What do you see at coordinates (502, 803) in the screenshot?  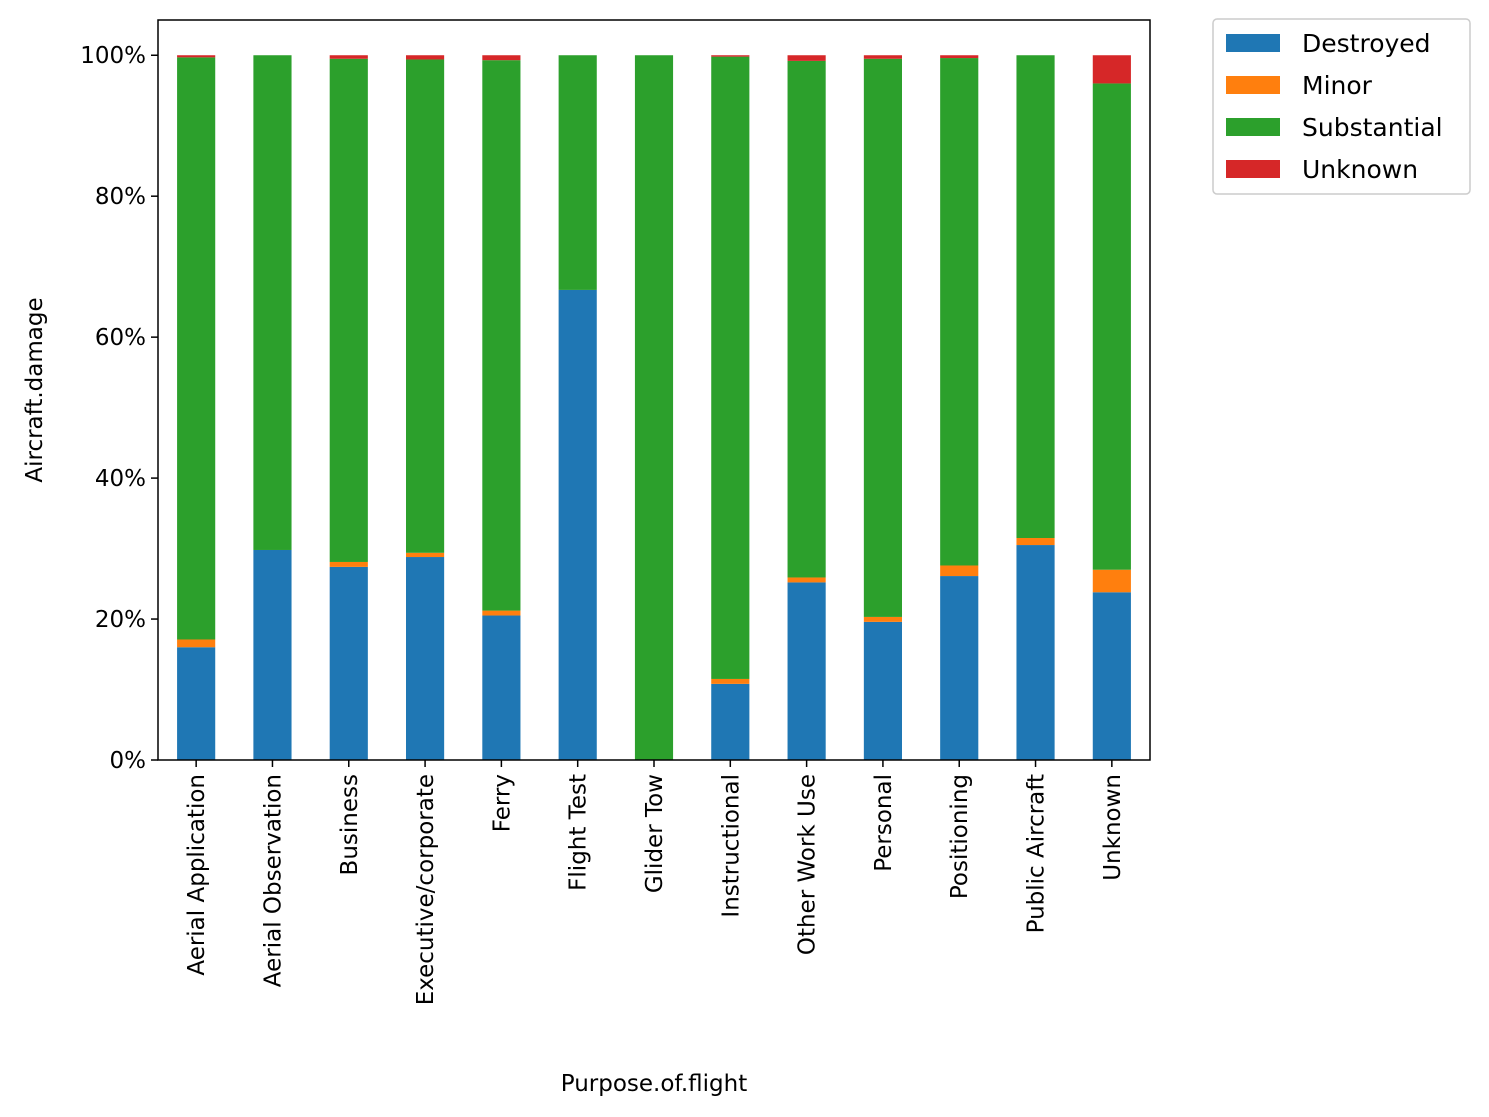 I see `x-tick-label: Ferry` at bounding box center [502, 803].